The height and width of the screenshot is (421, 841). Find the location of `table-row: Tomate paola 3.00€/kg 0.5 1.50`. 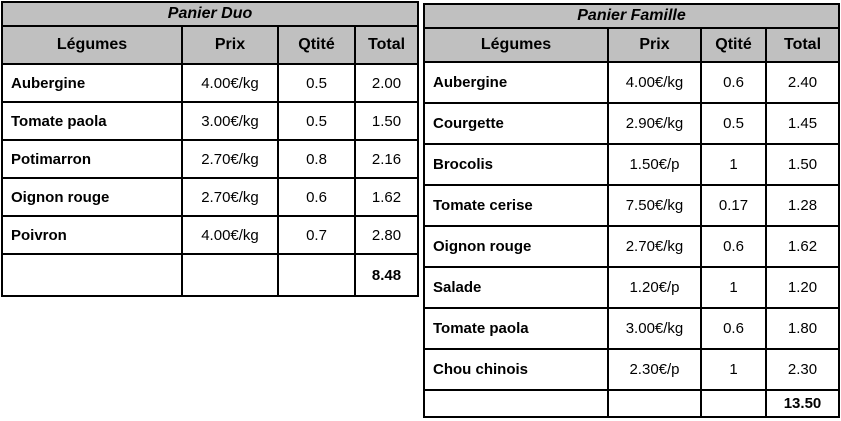

table-row: Tomate paola 3.00€/kg 0.5 1.50 is located at coordinates (210, 121).